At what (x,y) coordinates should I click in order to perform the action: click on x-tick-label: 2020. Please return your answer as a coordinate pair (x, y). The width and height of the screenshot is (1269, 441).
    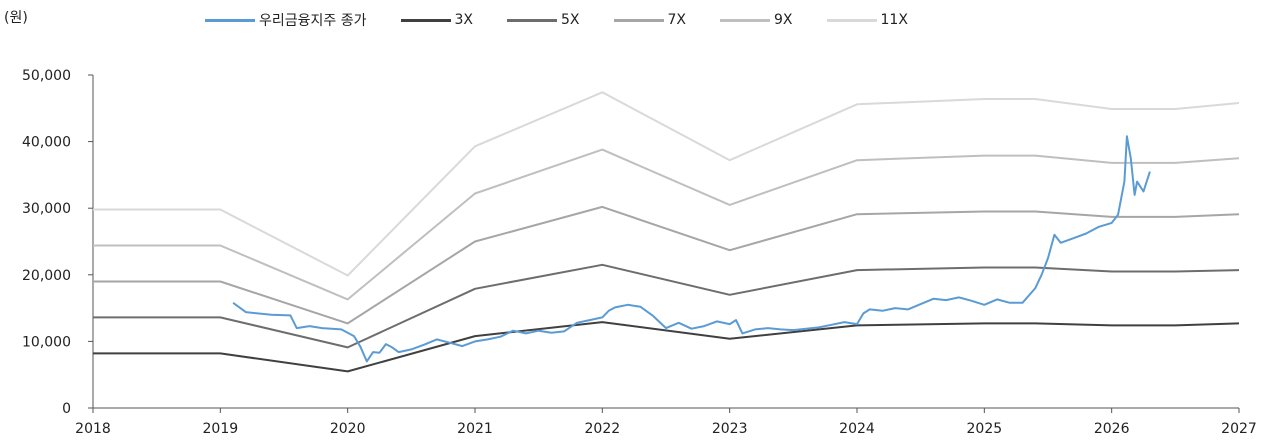
    Looking at the image, I should click on (348, 429).